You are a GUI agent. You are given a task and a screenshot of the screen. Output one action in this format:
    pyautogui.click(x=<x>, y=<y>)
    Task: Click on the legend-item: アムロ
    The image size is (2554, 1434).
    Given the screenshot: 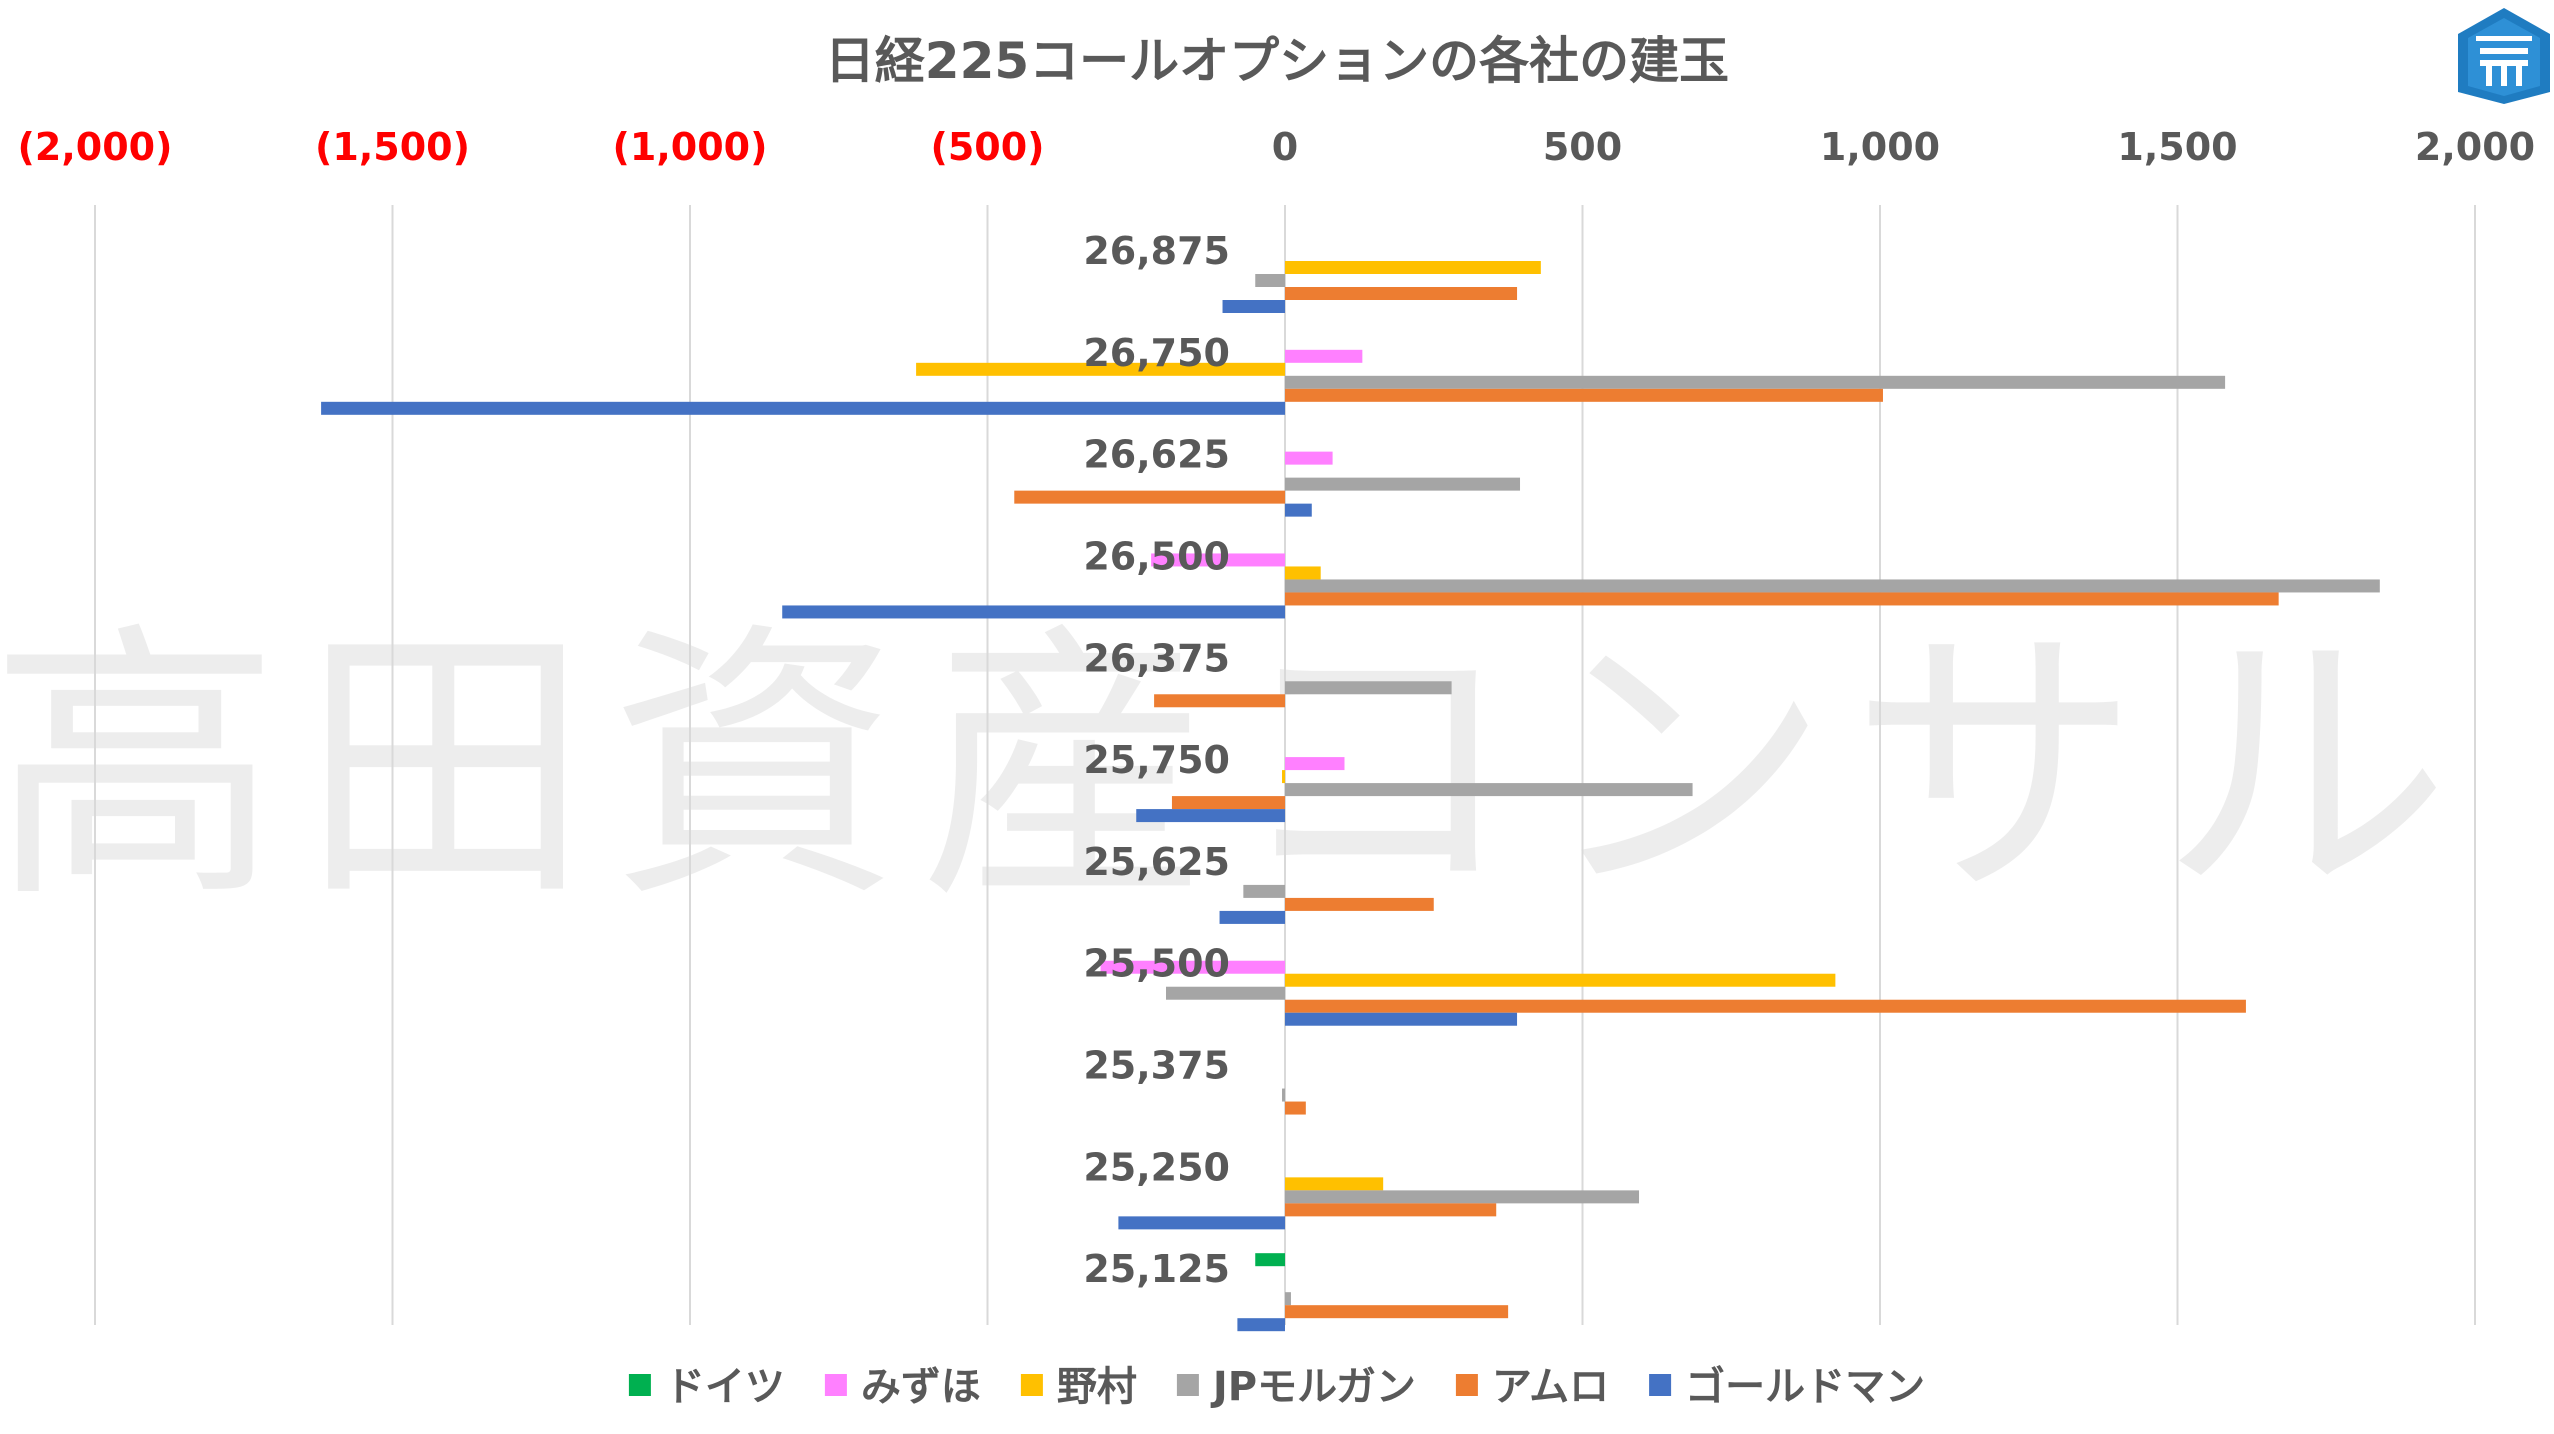 What is the action you would take?
    pyautogui.click(x=1532, y=1387)
    